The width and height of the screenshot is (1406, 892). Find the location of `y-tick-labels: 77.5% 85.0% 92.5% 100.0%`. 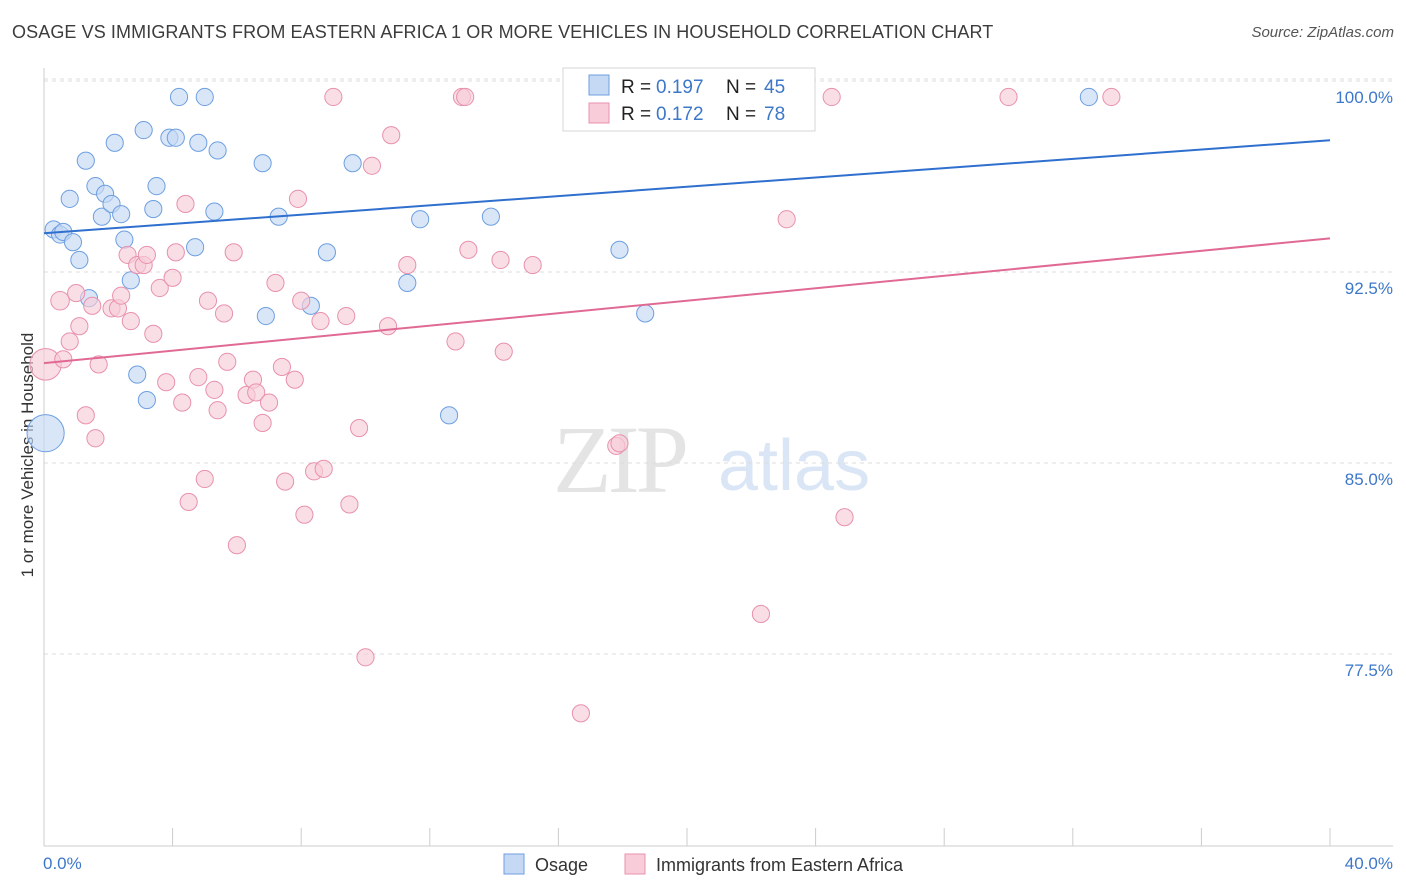

y-tick-labels: 77.5% 85.0% 92.5% 100.0% is located at coordinates (1364, 384).